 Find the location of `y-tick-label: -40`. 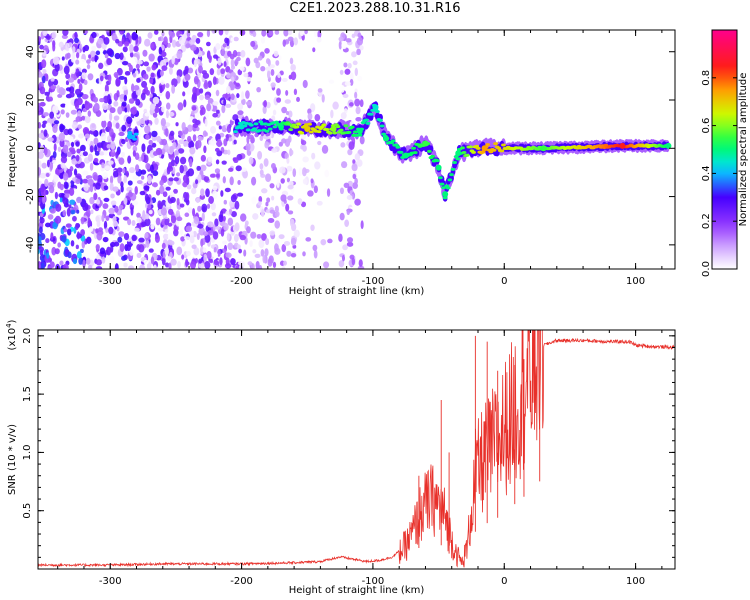

y-tick-label: -40 is located at coordinates (30, 245).